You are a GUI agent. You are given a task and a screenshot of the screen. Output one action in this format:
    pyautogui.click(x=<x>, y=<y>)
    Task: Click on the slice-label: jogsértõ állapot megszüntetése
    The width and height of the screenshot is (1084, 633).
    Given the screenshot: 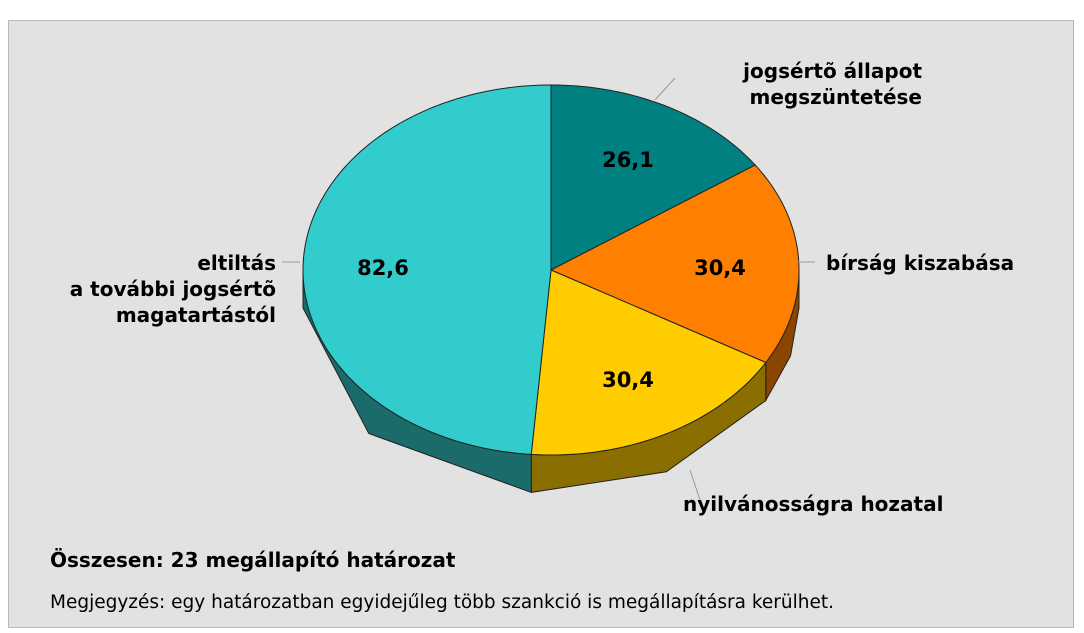 What is the action you would take?
    pyautogui.click(x=832, y=84)
    